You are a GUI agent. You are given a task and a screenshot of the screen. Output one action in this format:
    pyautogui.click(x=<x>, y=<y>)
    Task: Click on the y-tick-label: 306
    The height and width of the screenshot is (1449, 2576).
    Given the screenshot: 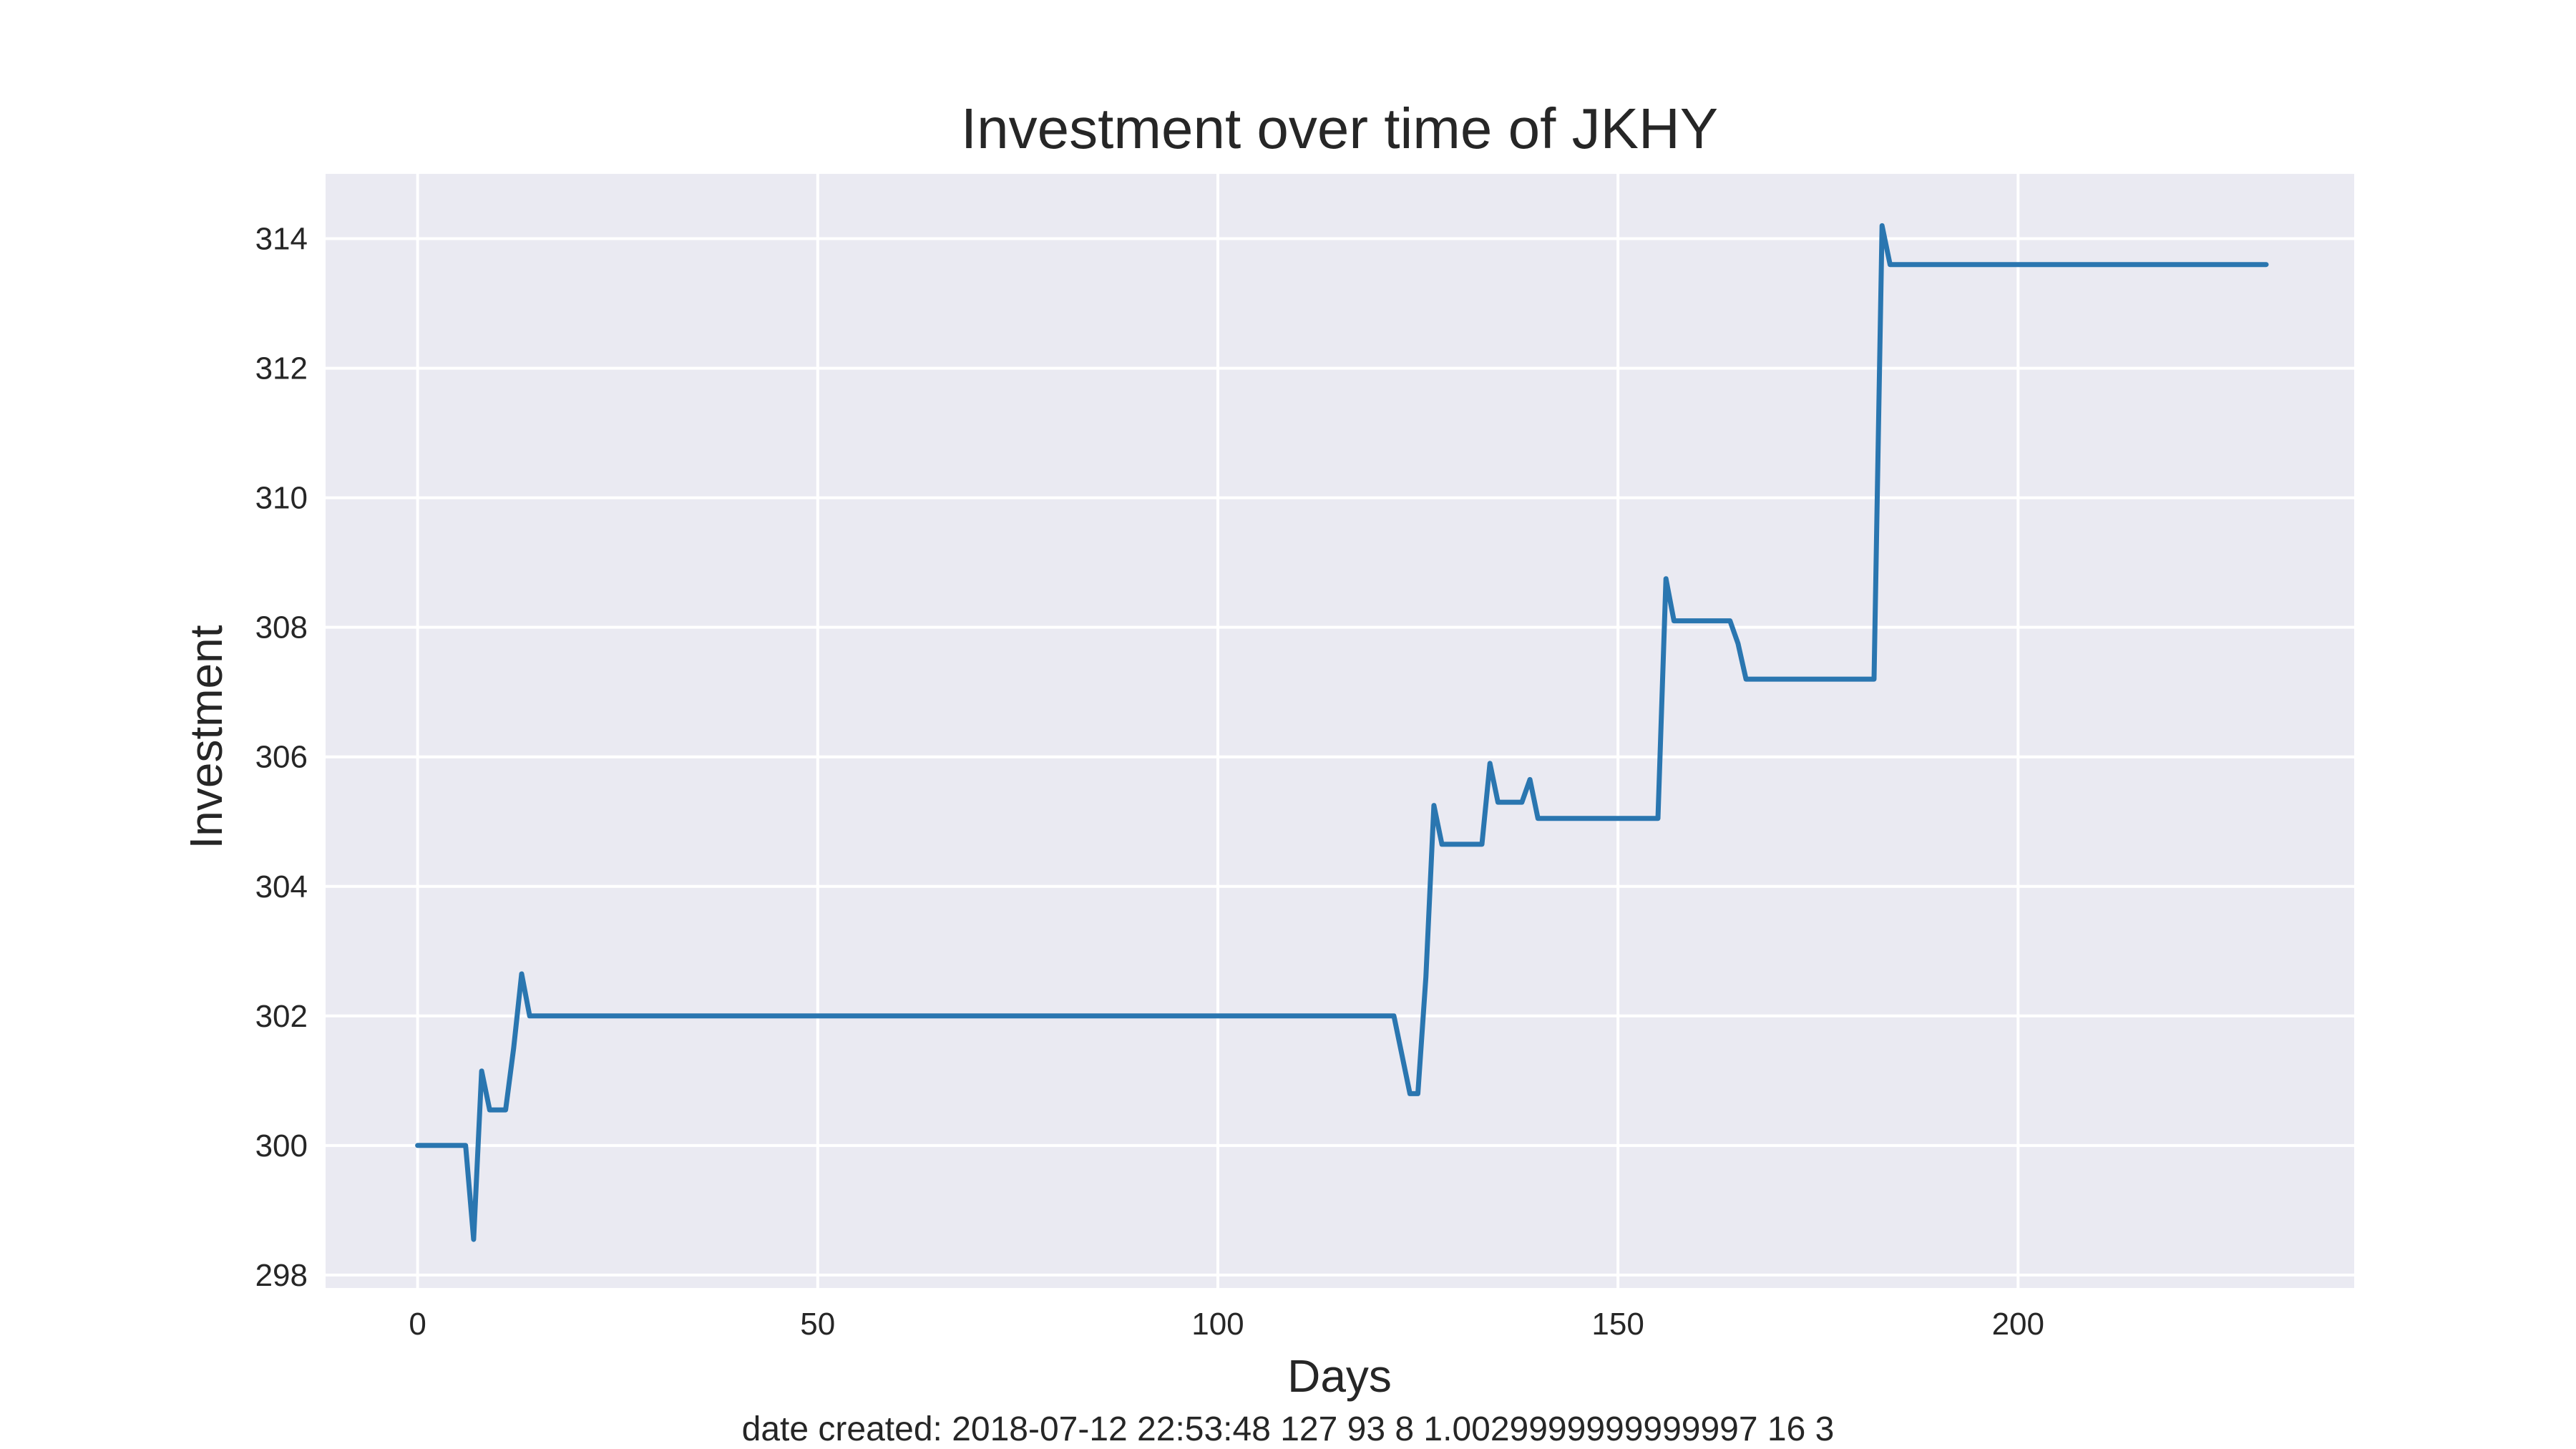 What is the action you would take?
    pyautogui.click(x=281, y=757)
    